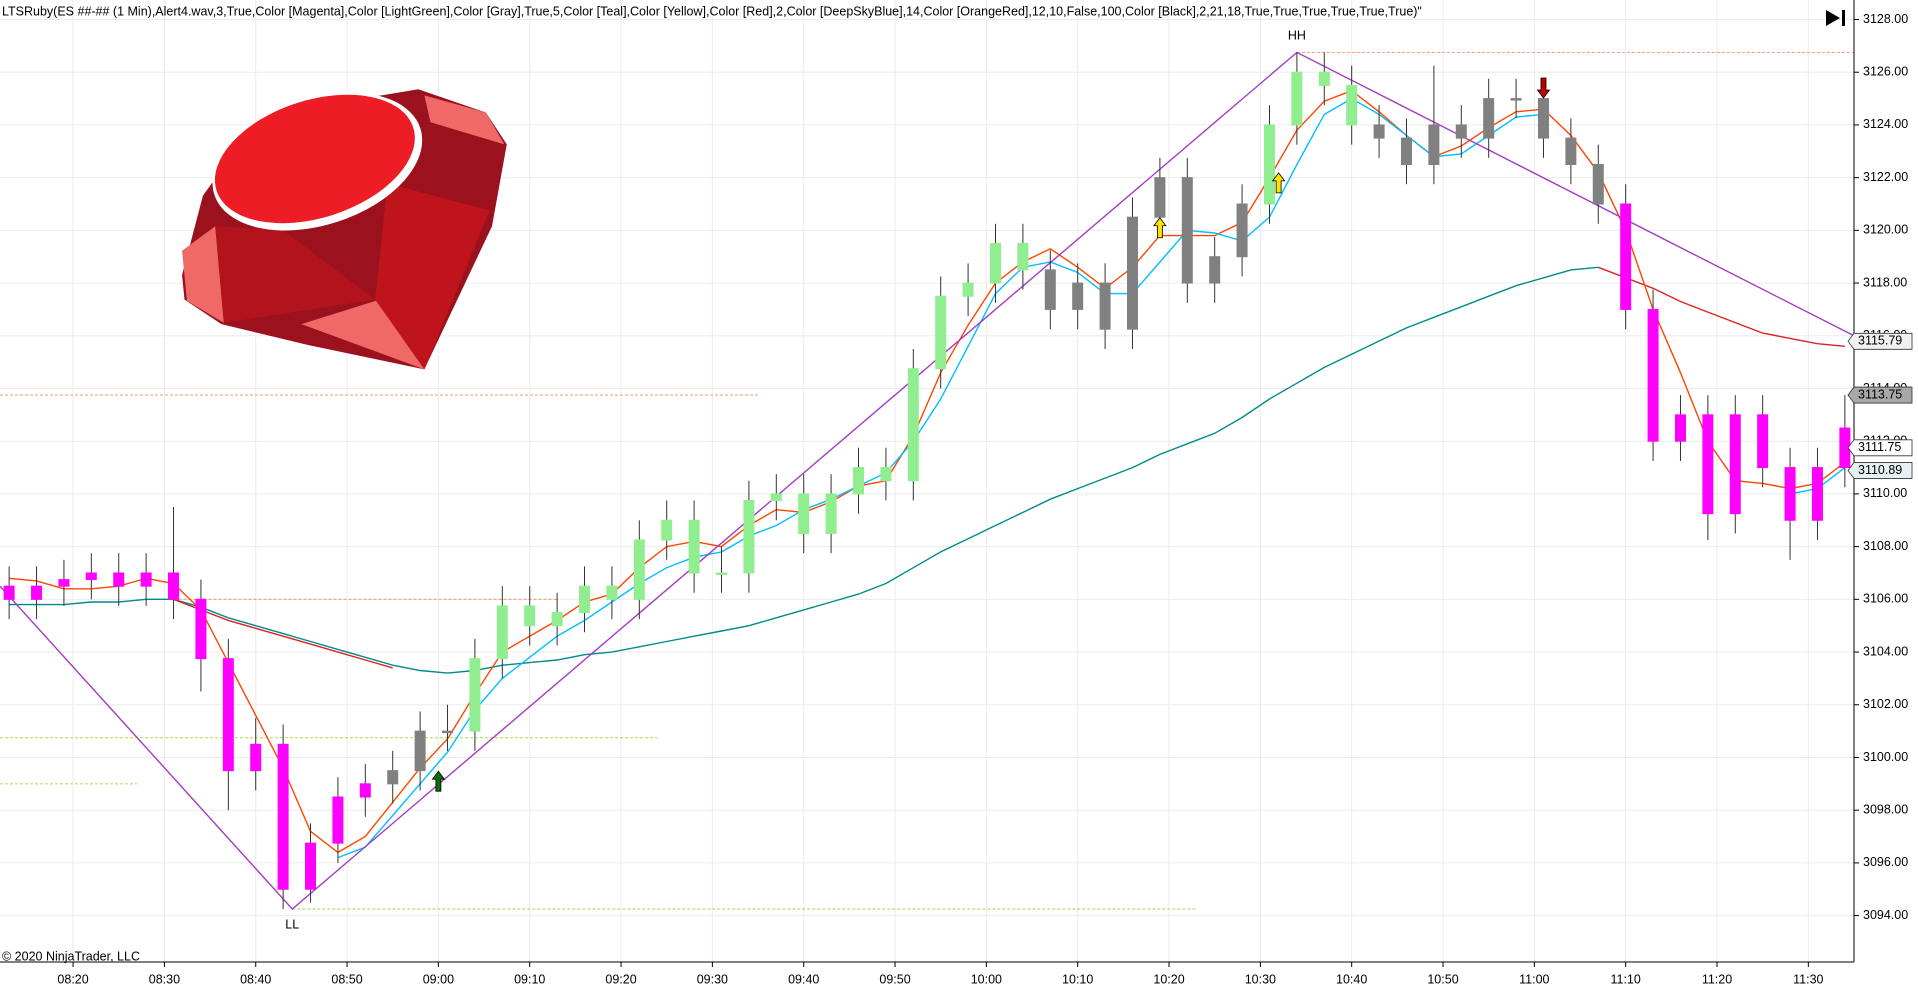  Describe the element at coordinates (1534, 979) in the screenshot. I see `x-tick-label: 11:00` at that location.